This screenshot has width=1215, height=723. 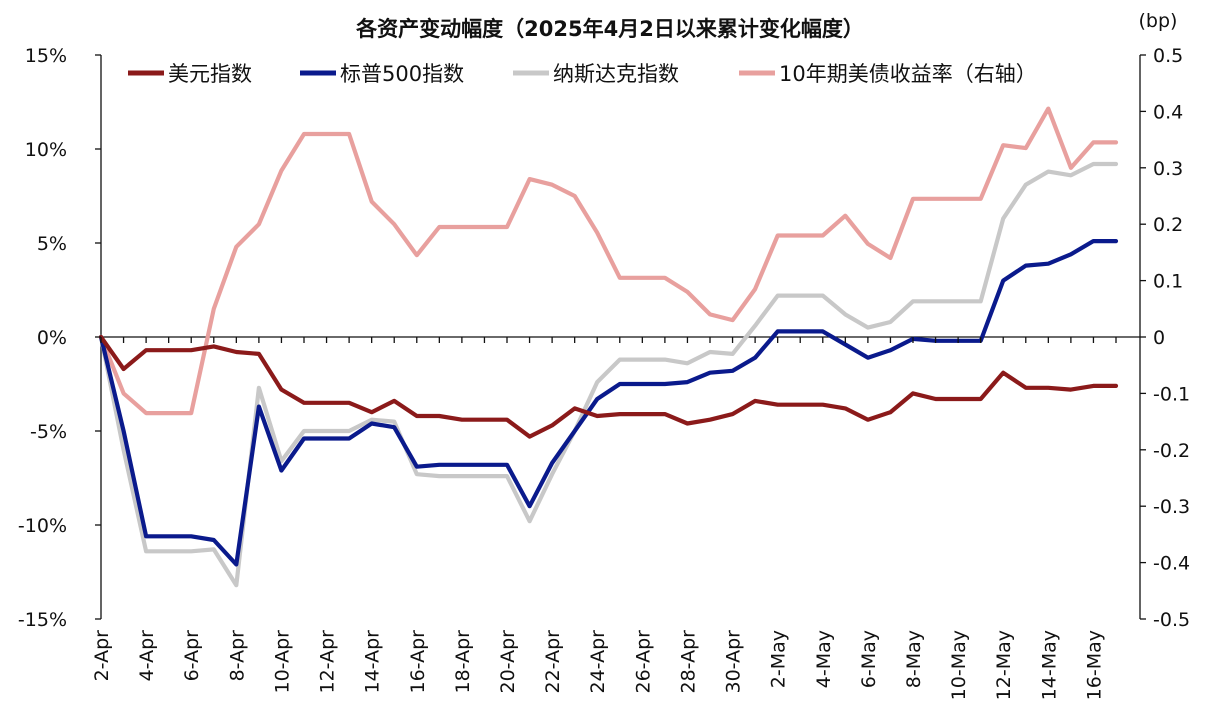 What do you see at coordinates (192, 656) in the screenshot?
I see `x-tick-label: 6-Apr` at bounding box center [192, 656].